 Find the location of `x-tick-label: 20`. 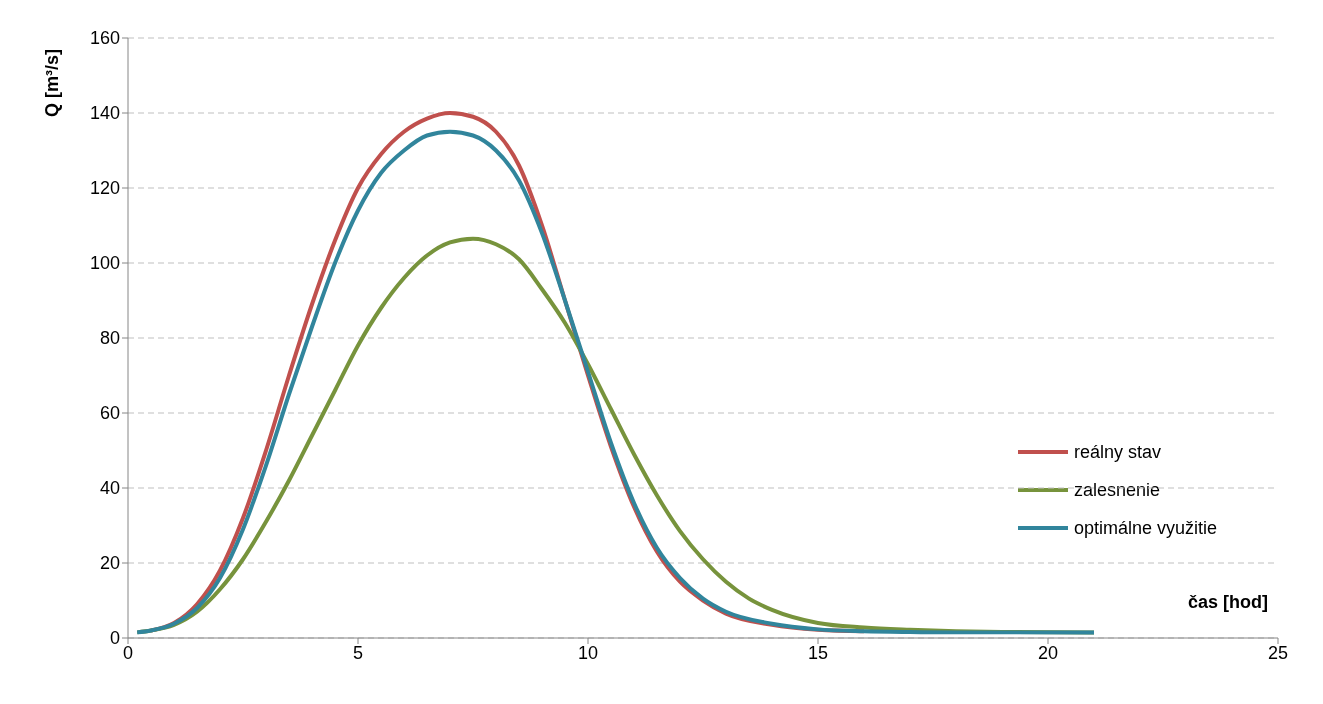

x-tick-label: 20 is located at coordinates (1048, 652).